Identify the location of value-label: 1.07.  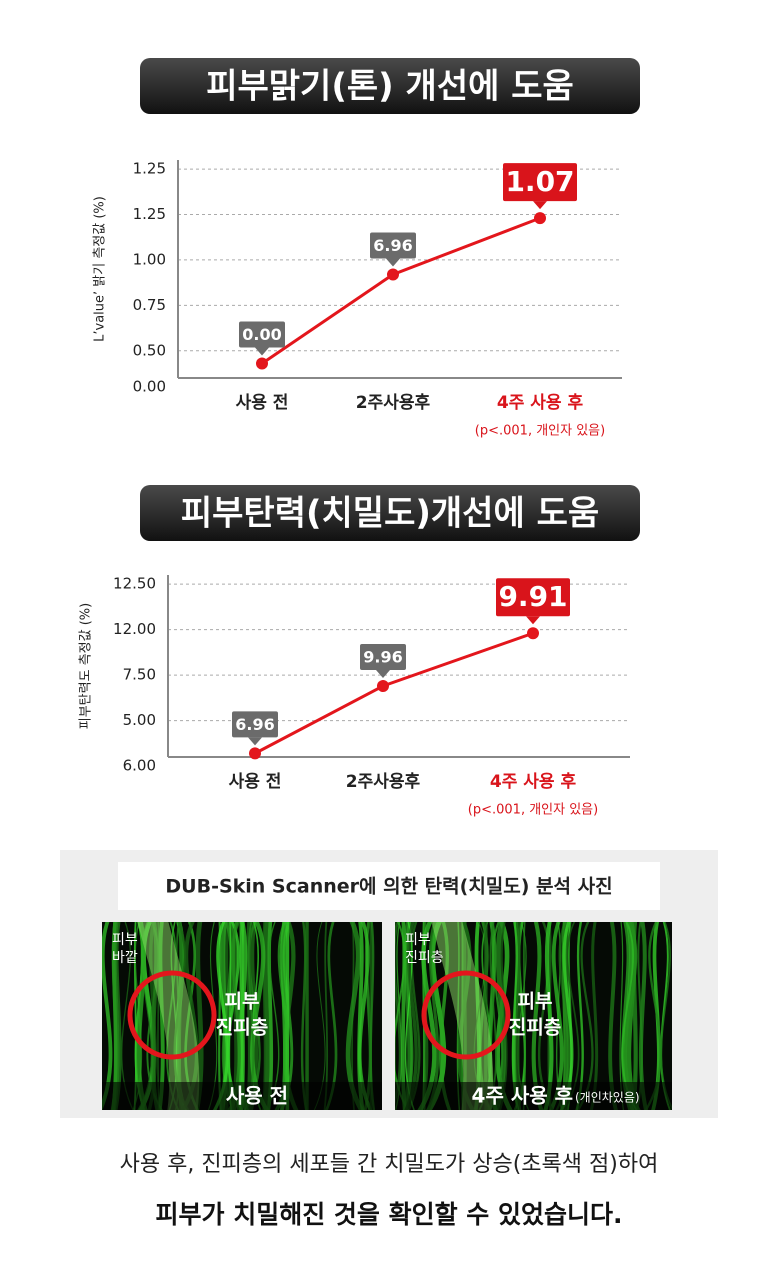
(539, 181).